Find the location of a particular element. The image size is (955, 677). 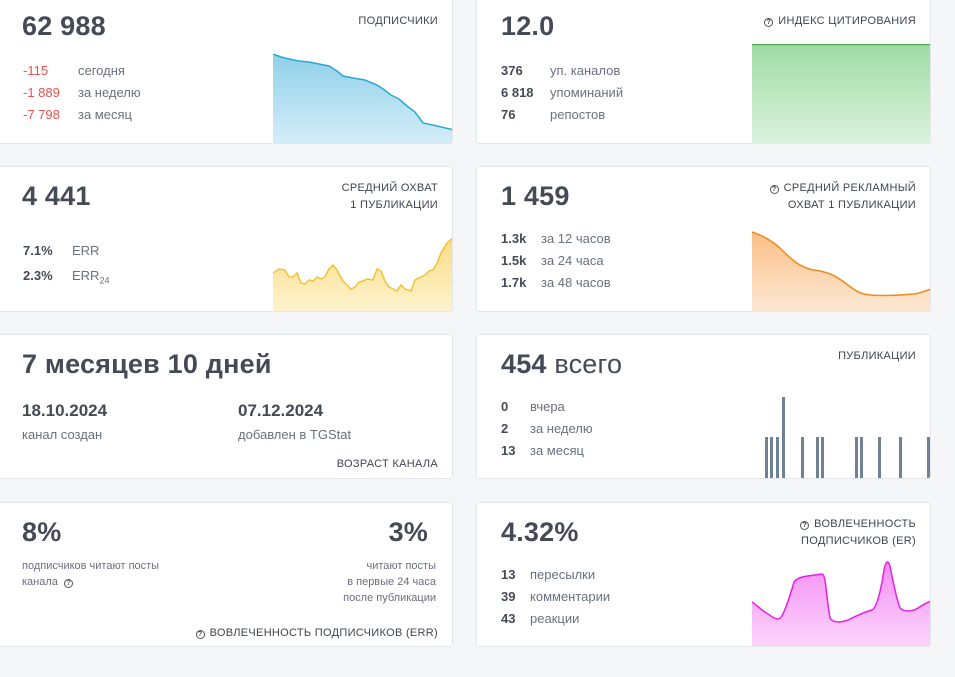

subscribers-week-row: -1 889 за неделю is located at coordinates (123, 93).